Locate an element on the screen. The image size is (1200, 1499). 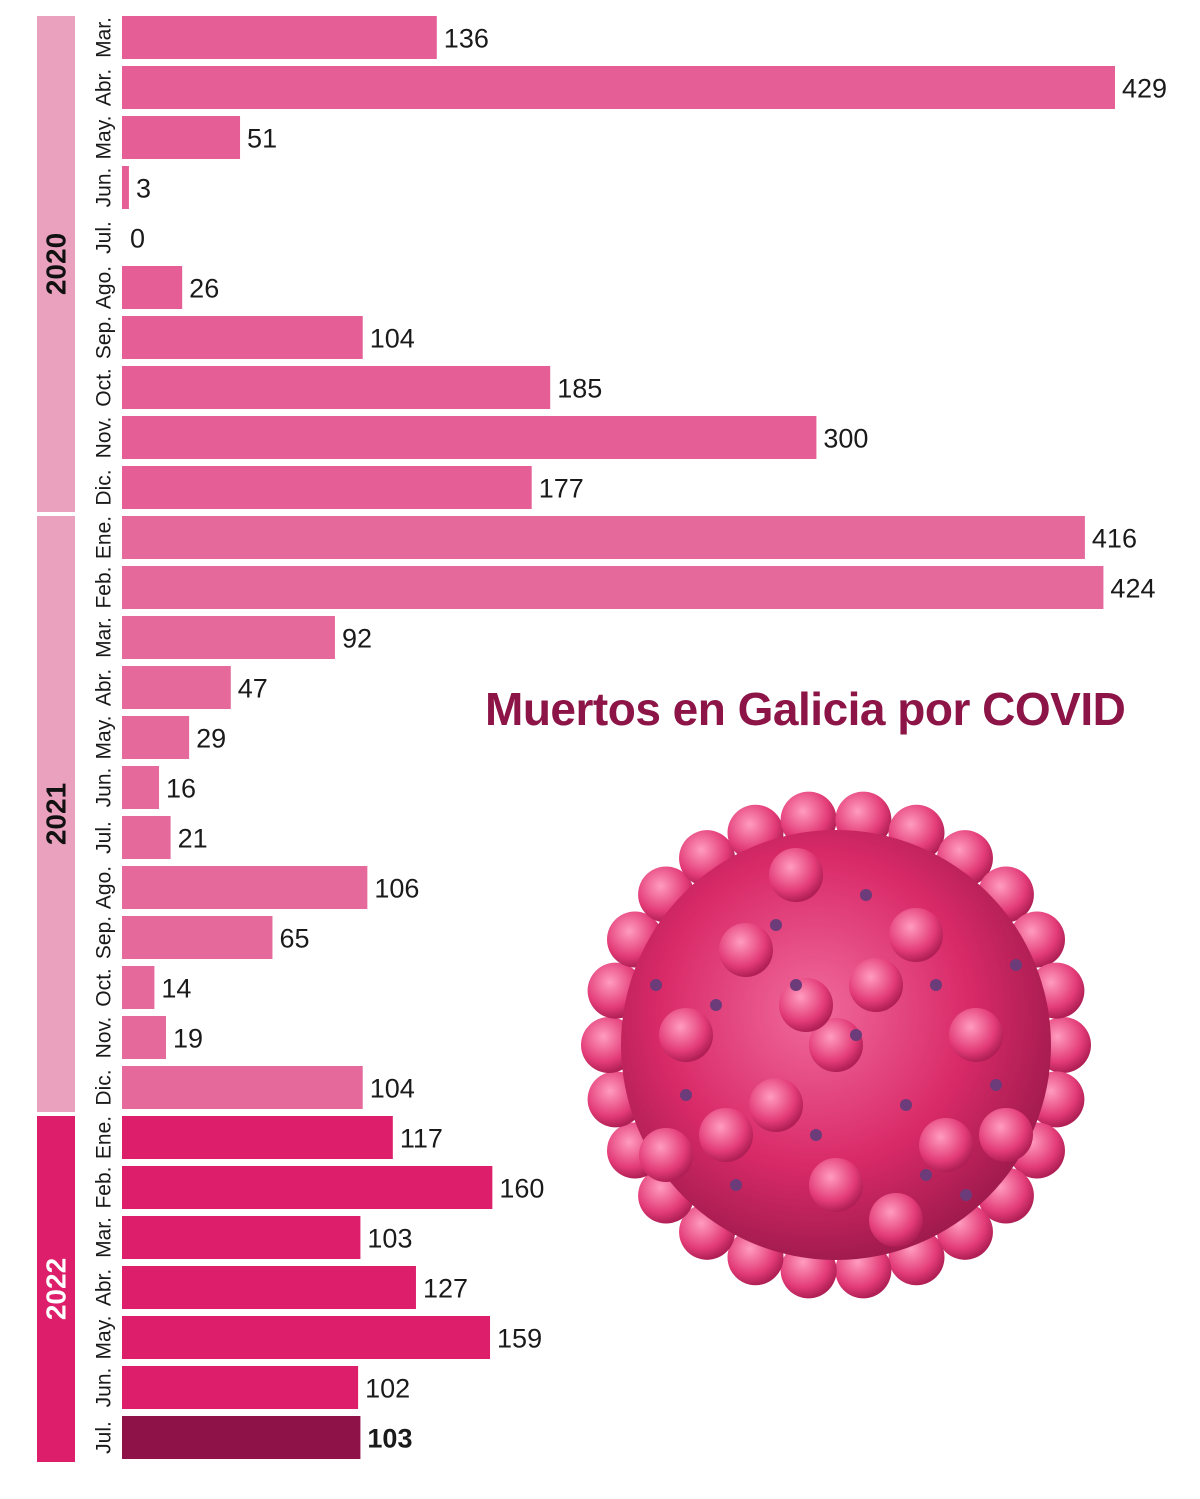
year-label-2020: 2020 is located at coordinates (56, 264).